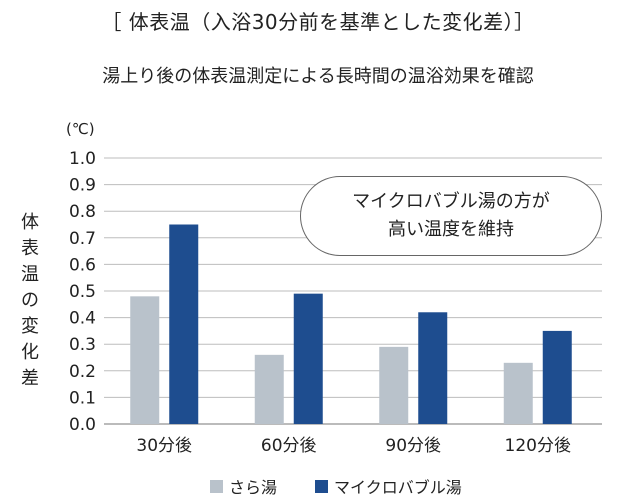  What do you see at coordinates (82, 372) in the screenshot?
I see `y-tick-label: 0.2` at bounding box center [82, 372].